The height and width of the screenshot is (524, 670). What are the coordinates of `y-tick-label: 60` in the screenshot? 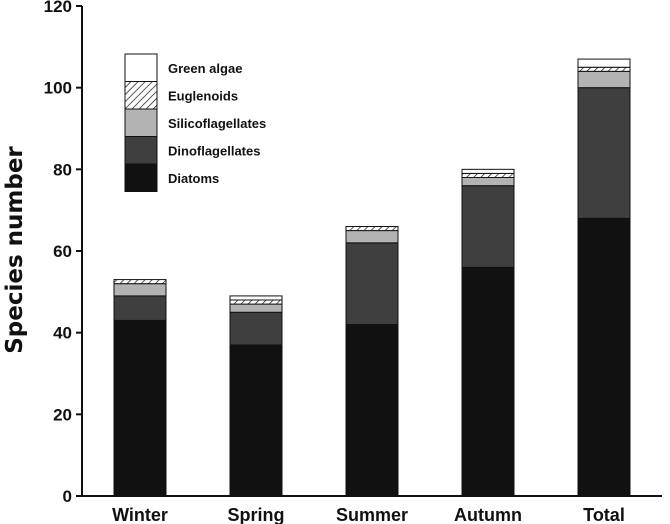 It's located at (62, 251).